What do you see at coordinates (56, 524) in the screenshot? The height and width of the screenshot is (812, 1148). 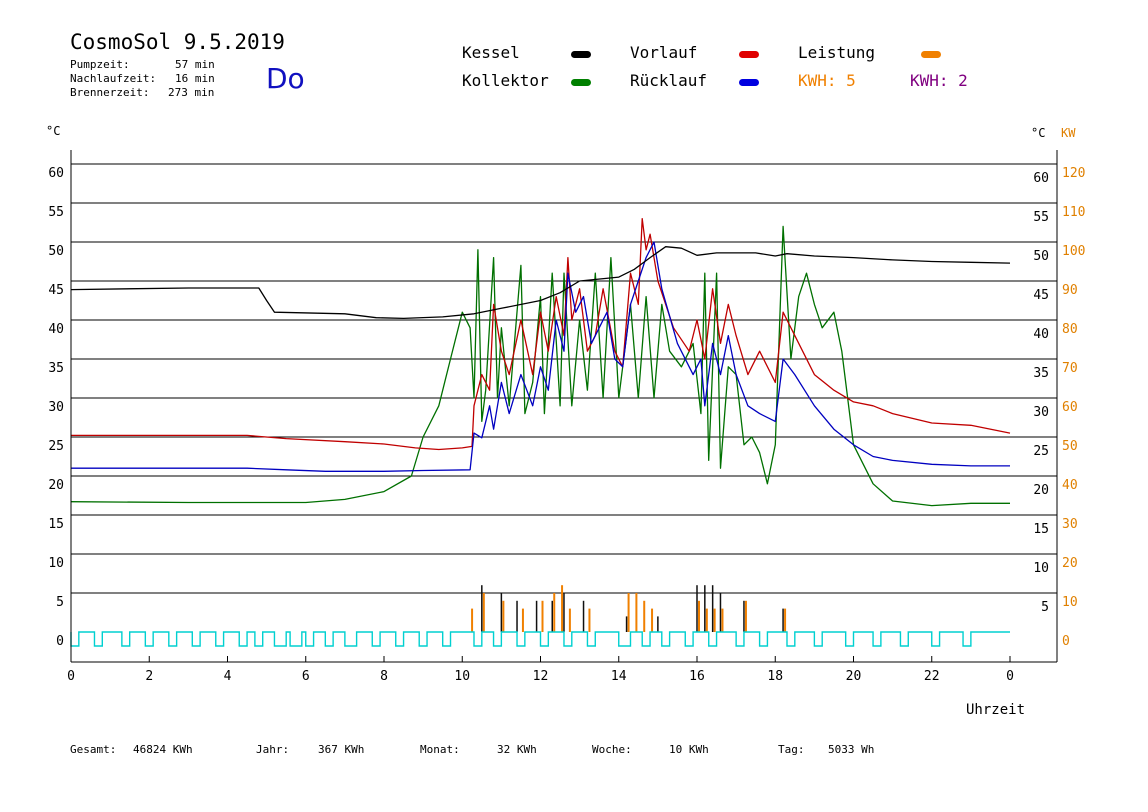 I see `y-tick-label-left: 15` at bounding box center [56, 524].